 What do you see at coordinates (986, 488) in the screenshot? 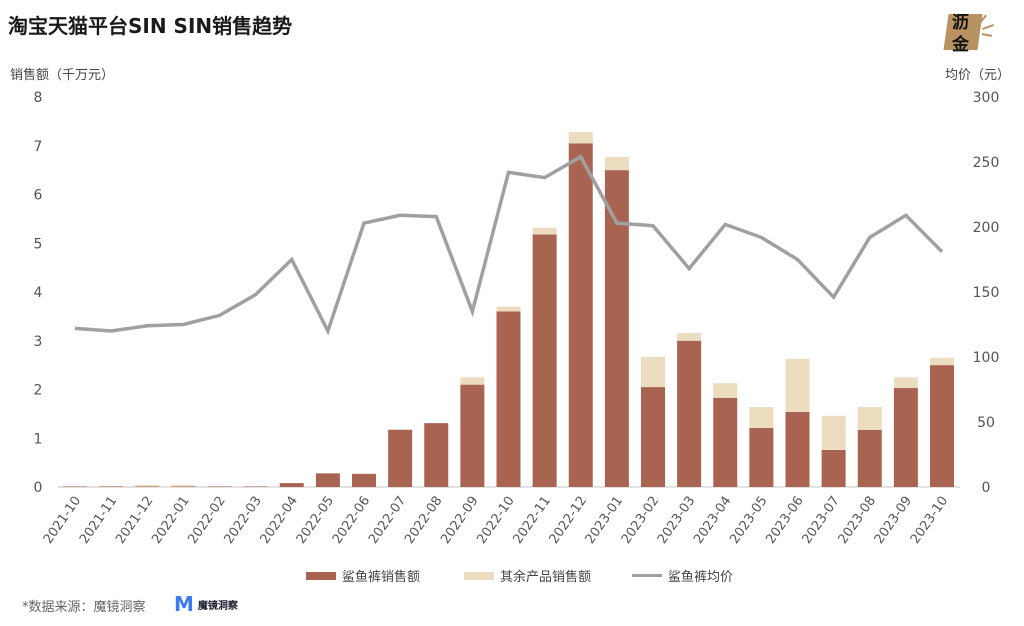
I see `right-axis-tick: 0` at bounding box center [986, 488].